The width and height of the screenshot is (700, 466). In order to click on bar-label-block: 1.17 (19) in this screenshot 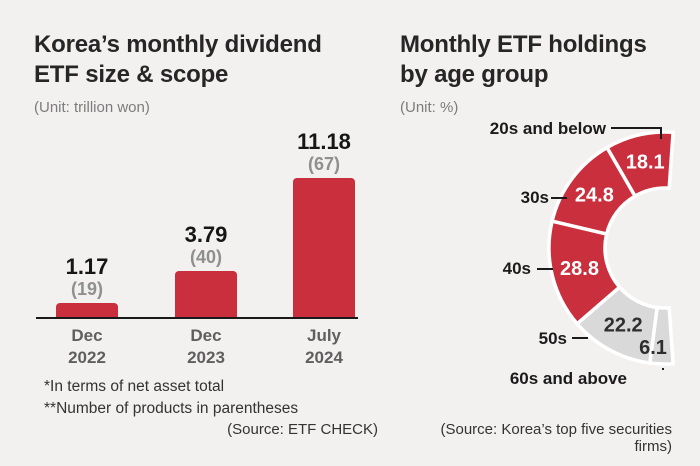, I will do `click(87, 277)`.